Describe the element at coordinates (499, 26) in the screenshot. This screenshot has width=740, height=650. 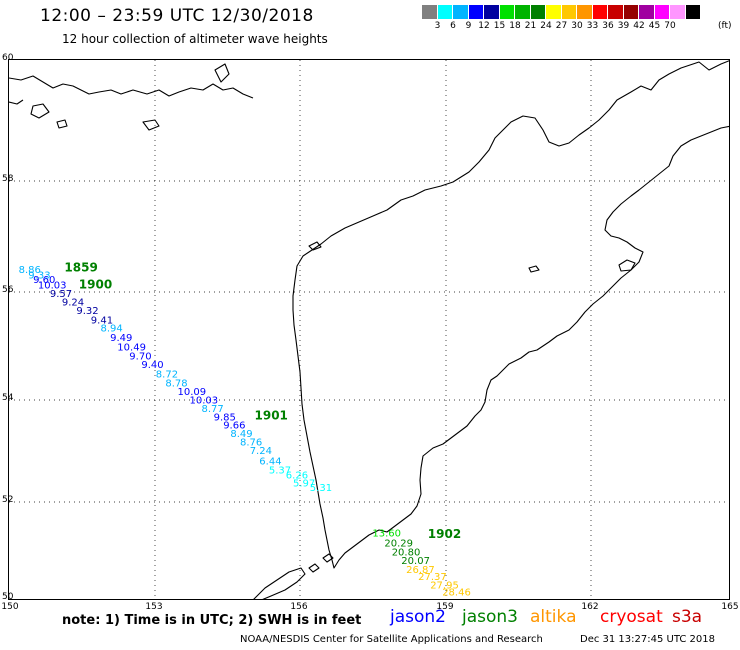
I see `legend-label: 15` at that location.